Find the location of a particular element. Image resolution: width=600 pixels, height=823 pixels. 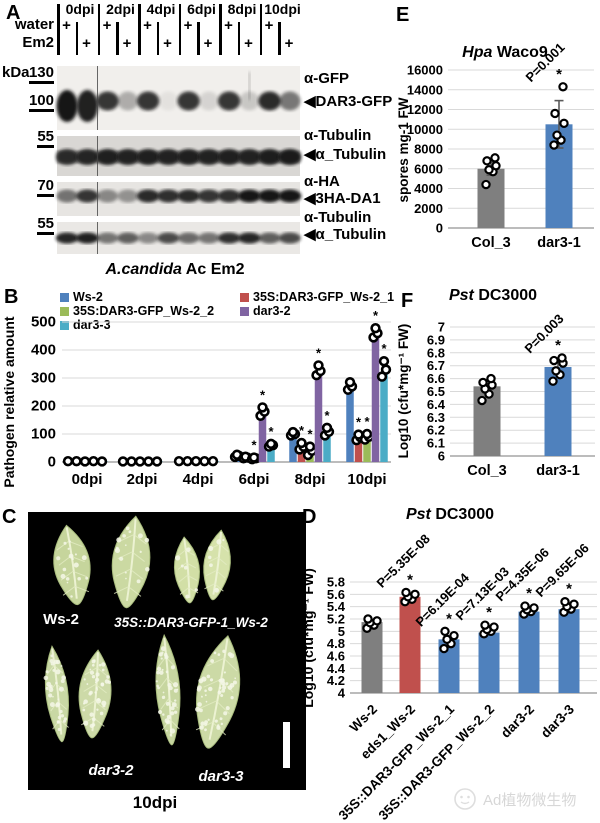

y-tick-label: 4 is located at coordinates (342, 693).